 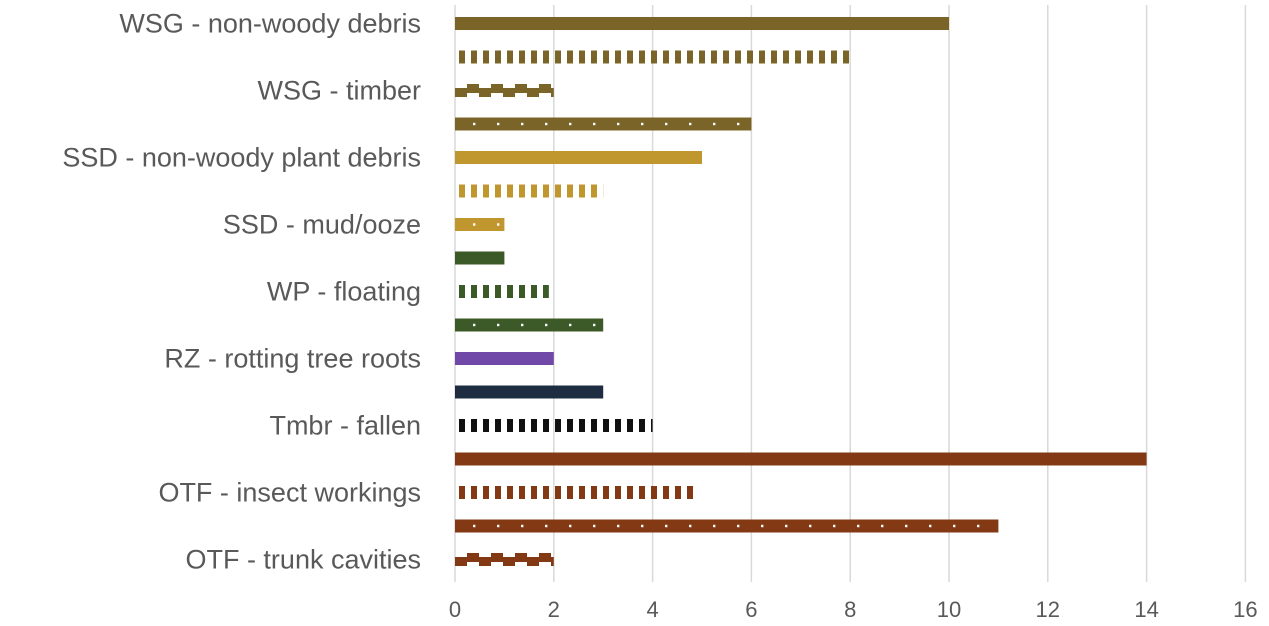 What do you see at coordinates (270, 24) in the screenshot?
I see `category-label: WSG - non-woody debris` at bounding box center [270, 24].